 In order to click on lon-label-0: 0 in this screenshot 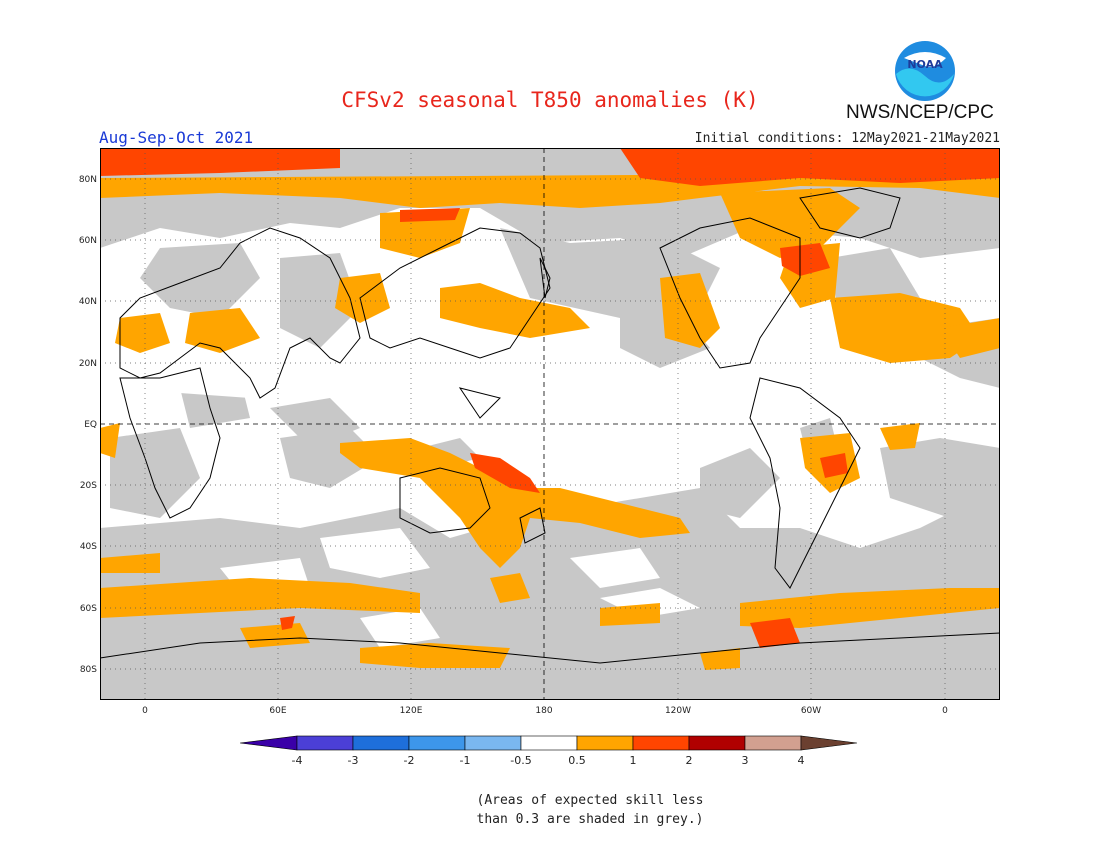, I will do `click(145, 711)`.